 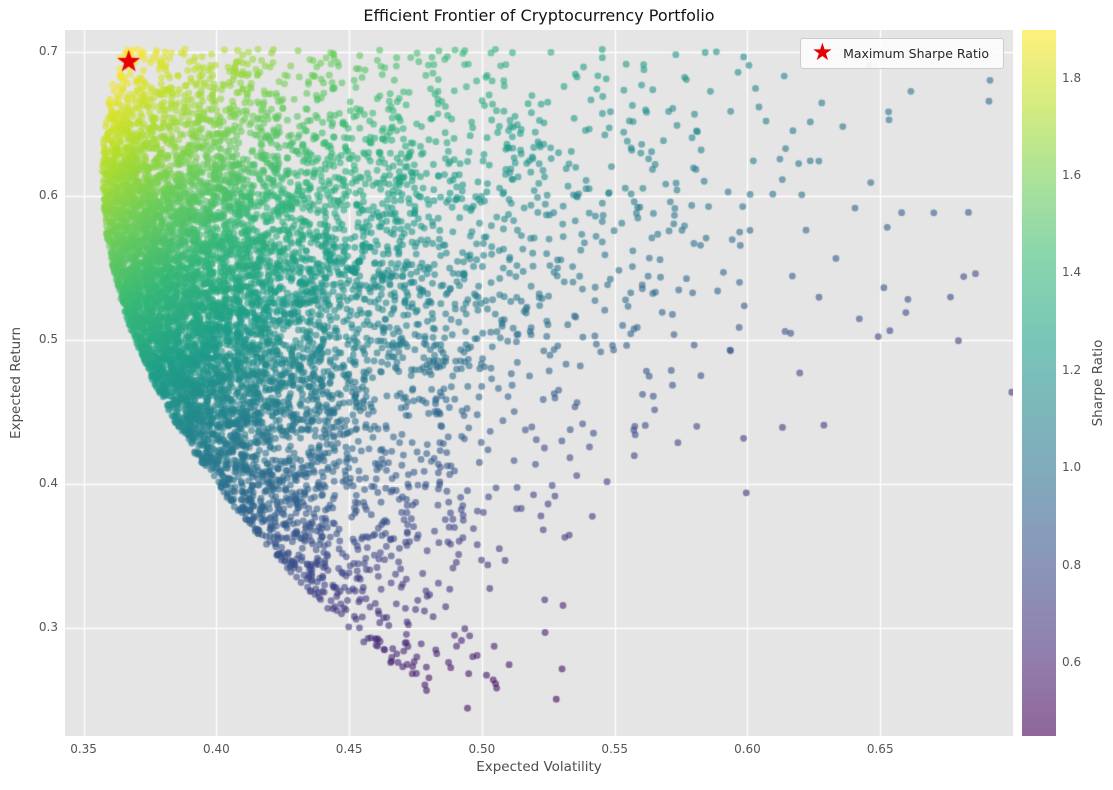 What do you see at coordinates (747, 749) in the screenshot?
I see `x-tick-label: 0.60` at bounding box center [747, 749].